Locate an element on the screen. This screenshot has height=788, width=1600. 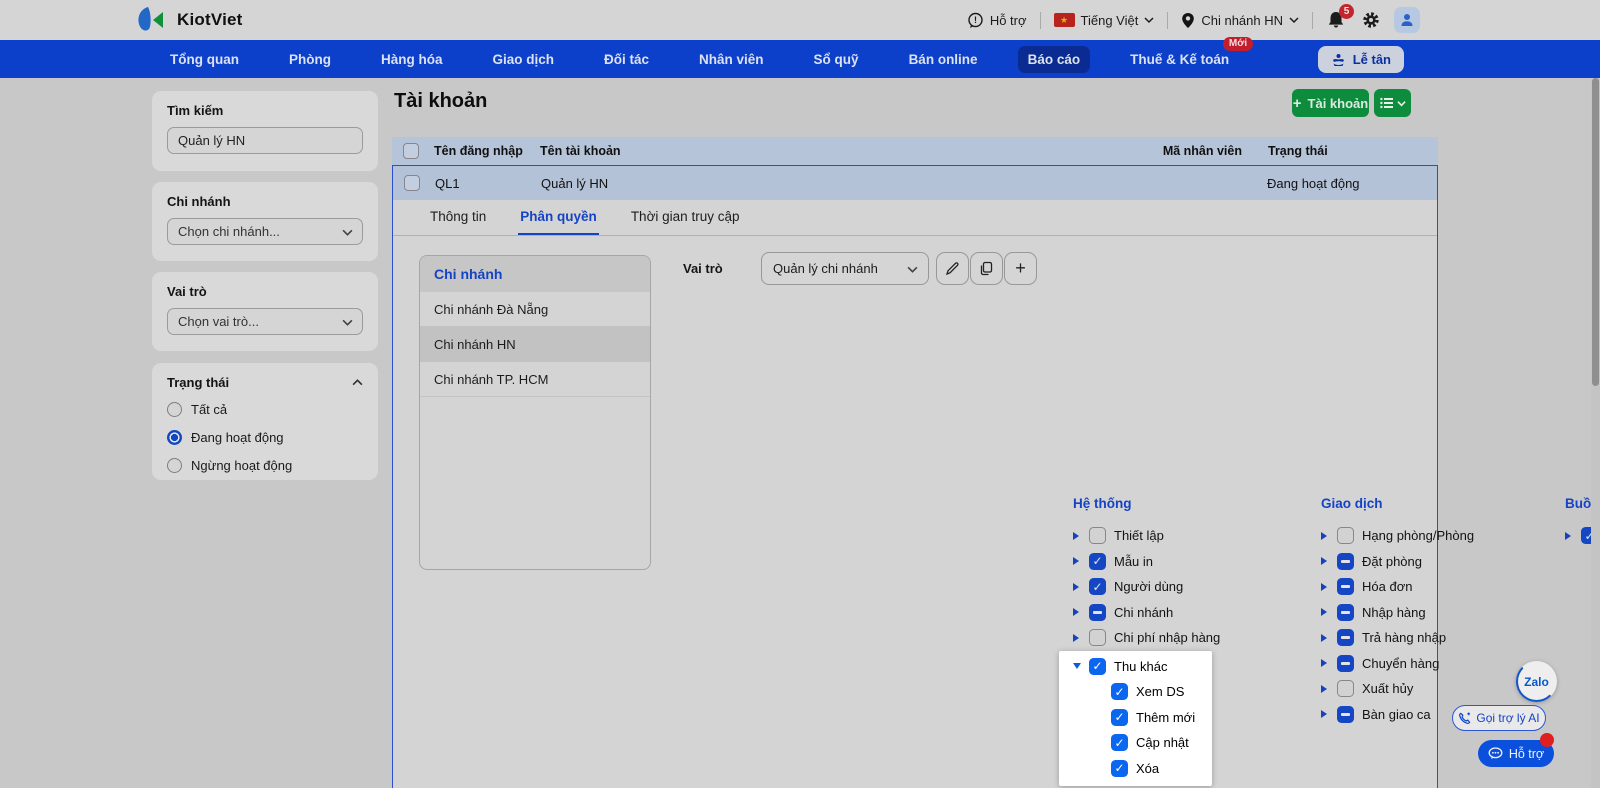
plus-icon: + is located at coordinates (1297, 103).